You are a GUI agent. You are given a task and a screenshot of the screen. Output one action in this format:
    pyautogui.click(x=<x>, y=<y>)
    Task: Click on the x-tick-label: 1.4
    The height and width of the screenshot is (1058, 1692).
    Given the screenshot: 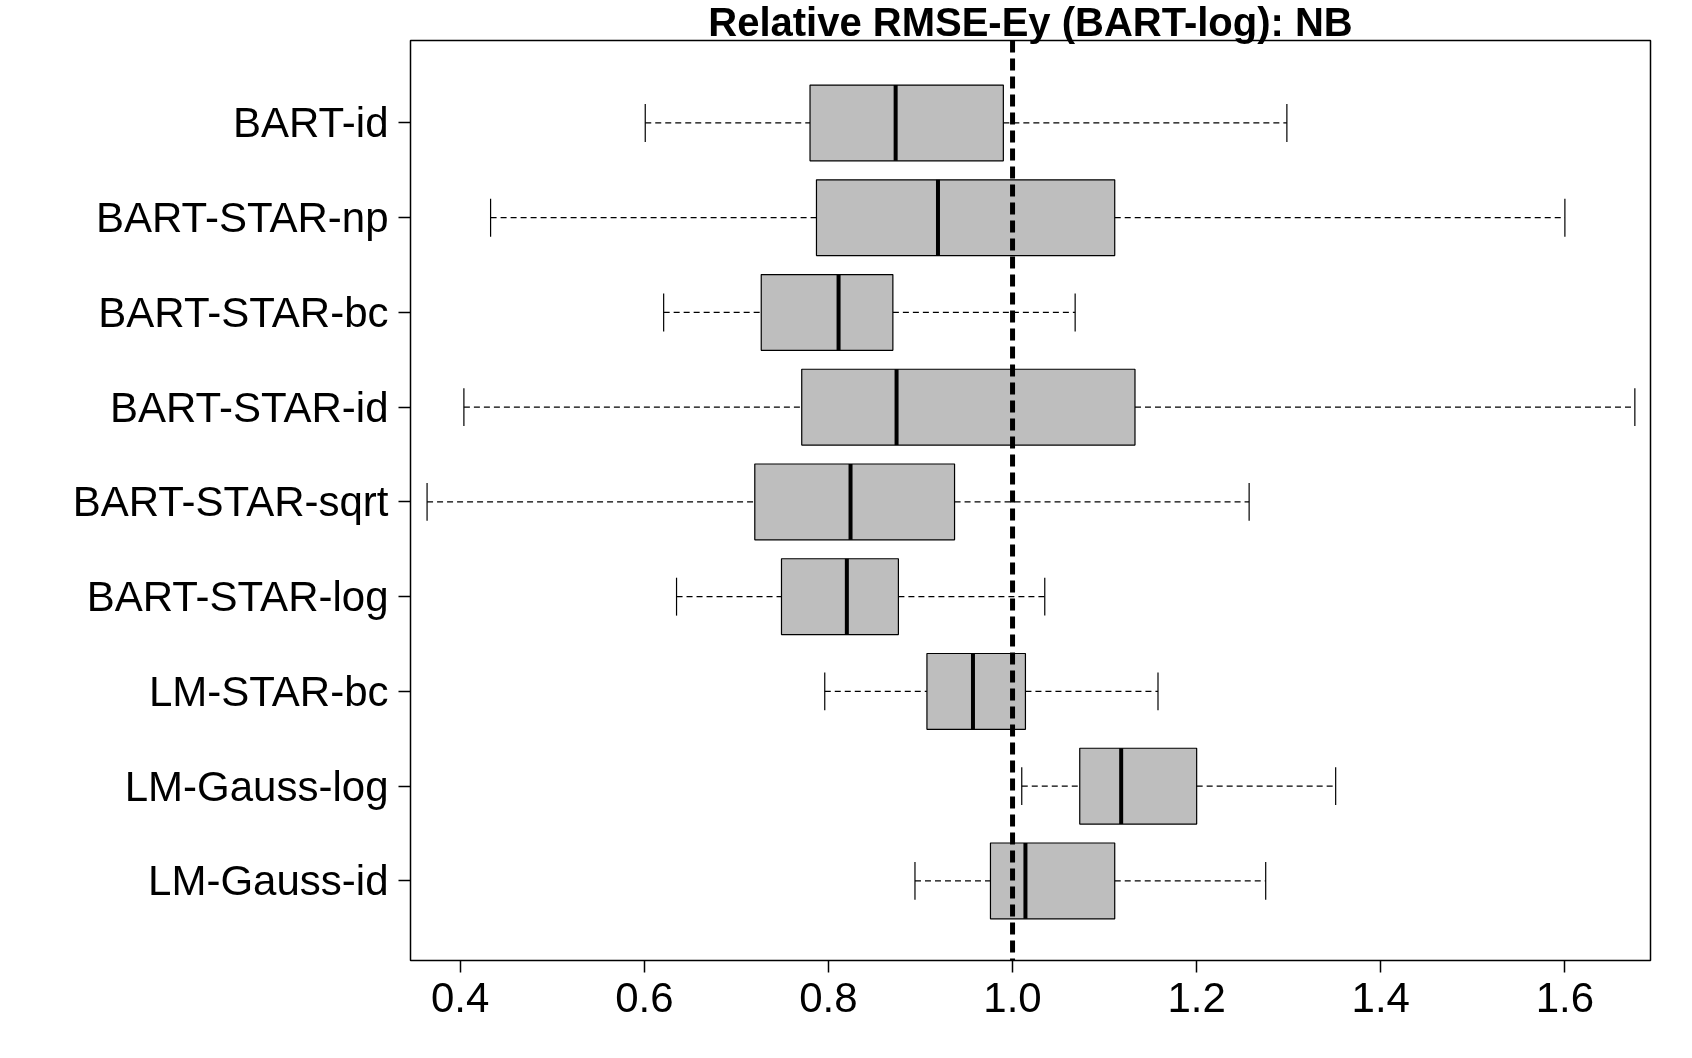 What is the action you would take?
    pyautogui.click(x=1380, y=997)
    